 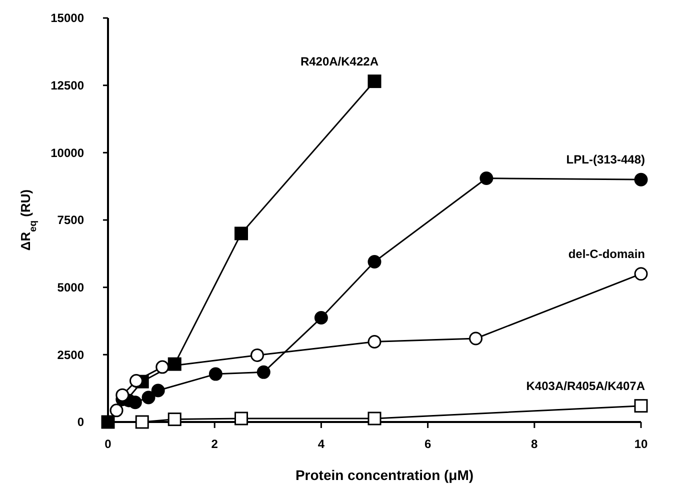 I want to click on y-tick-label: 10000, so click(x=67, y=153).